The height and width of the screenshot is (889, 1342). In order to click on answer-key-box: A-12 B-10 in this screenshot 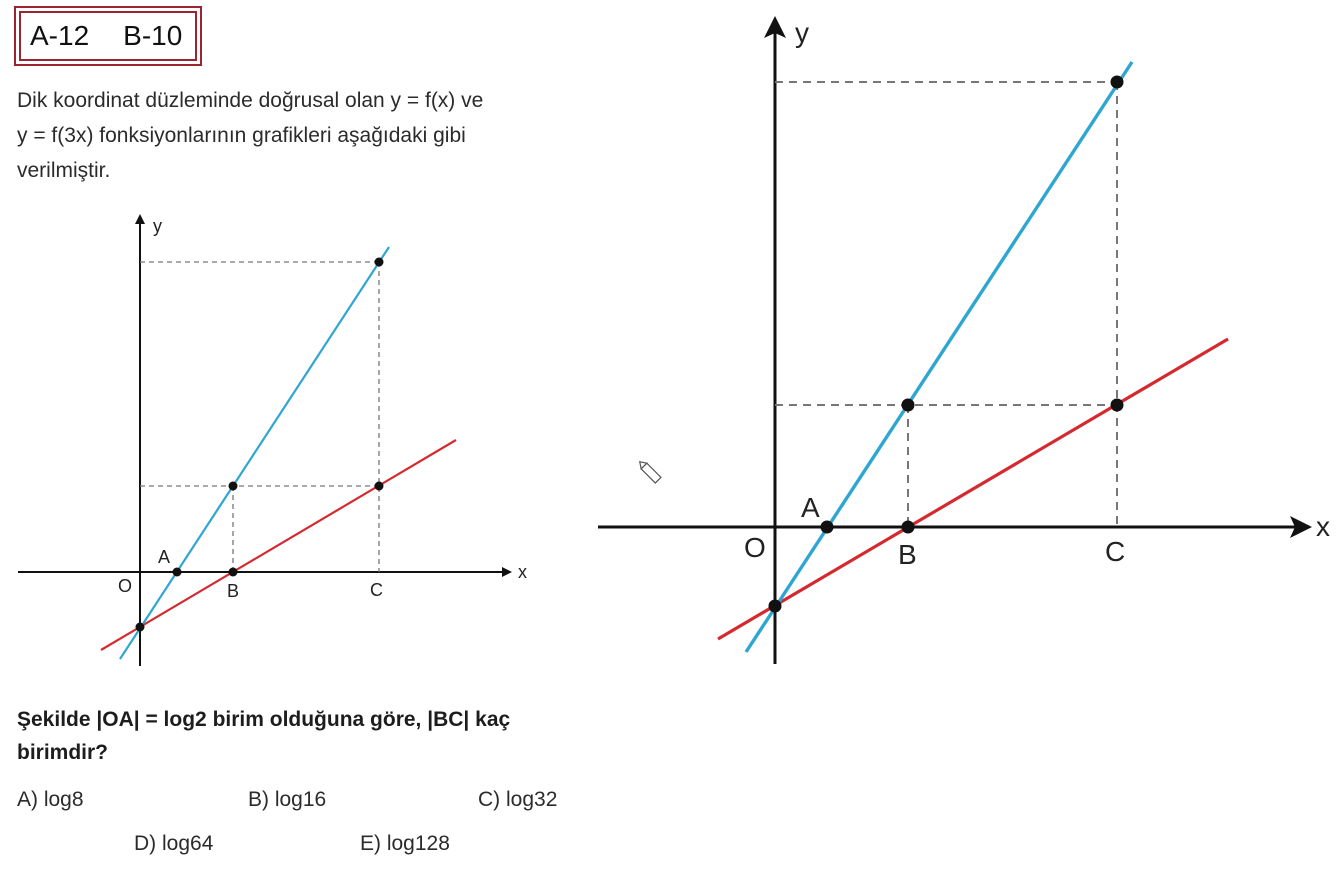, I will do `click(108, 36)`.